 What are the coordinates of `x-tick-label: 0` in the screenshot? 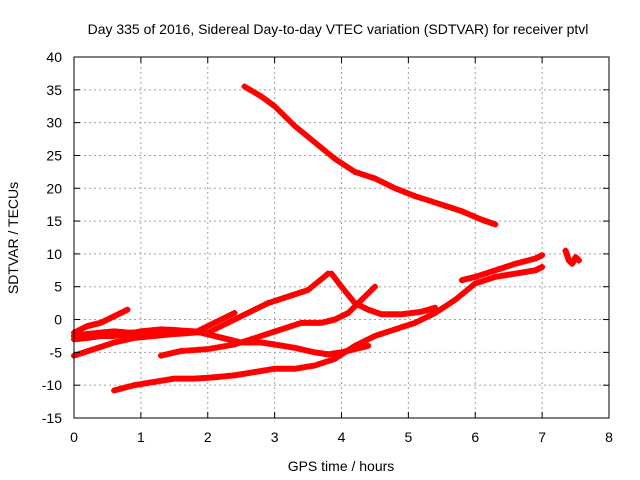 It's located at (74, 437).